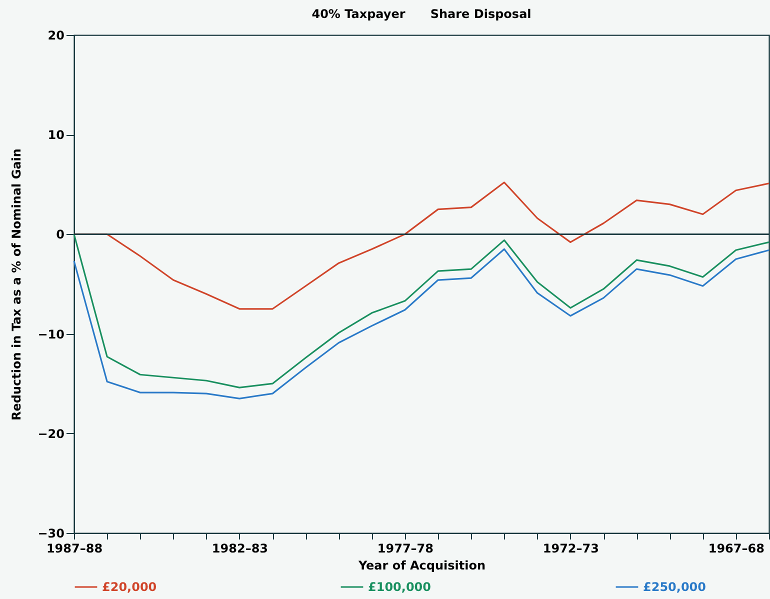 Image resolution: width=770 pixels, height=599 pixels. I want to click on x-tick-label: 1987–88, so click(74, 549).